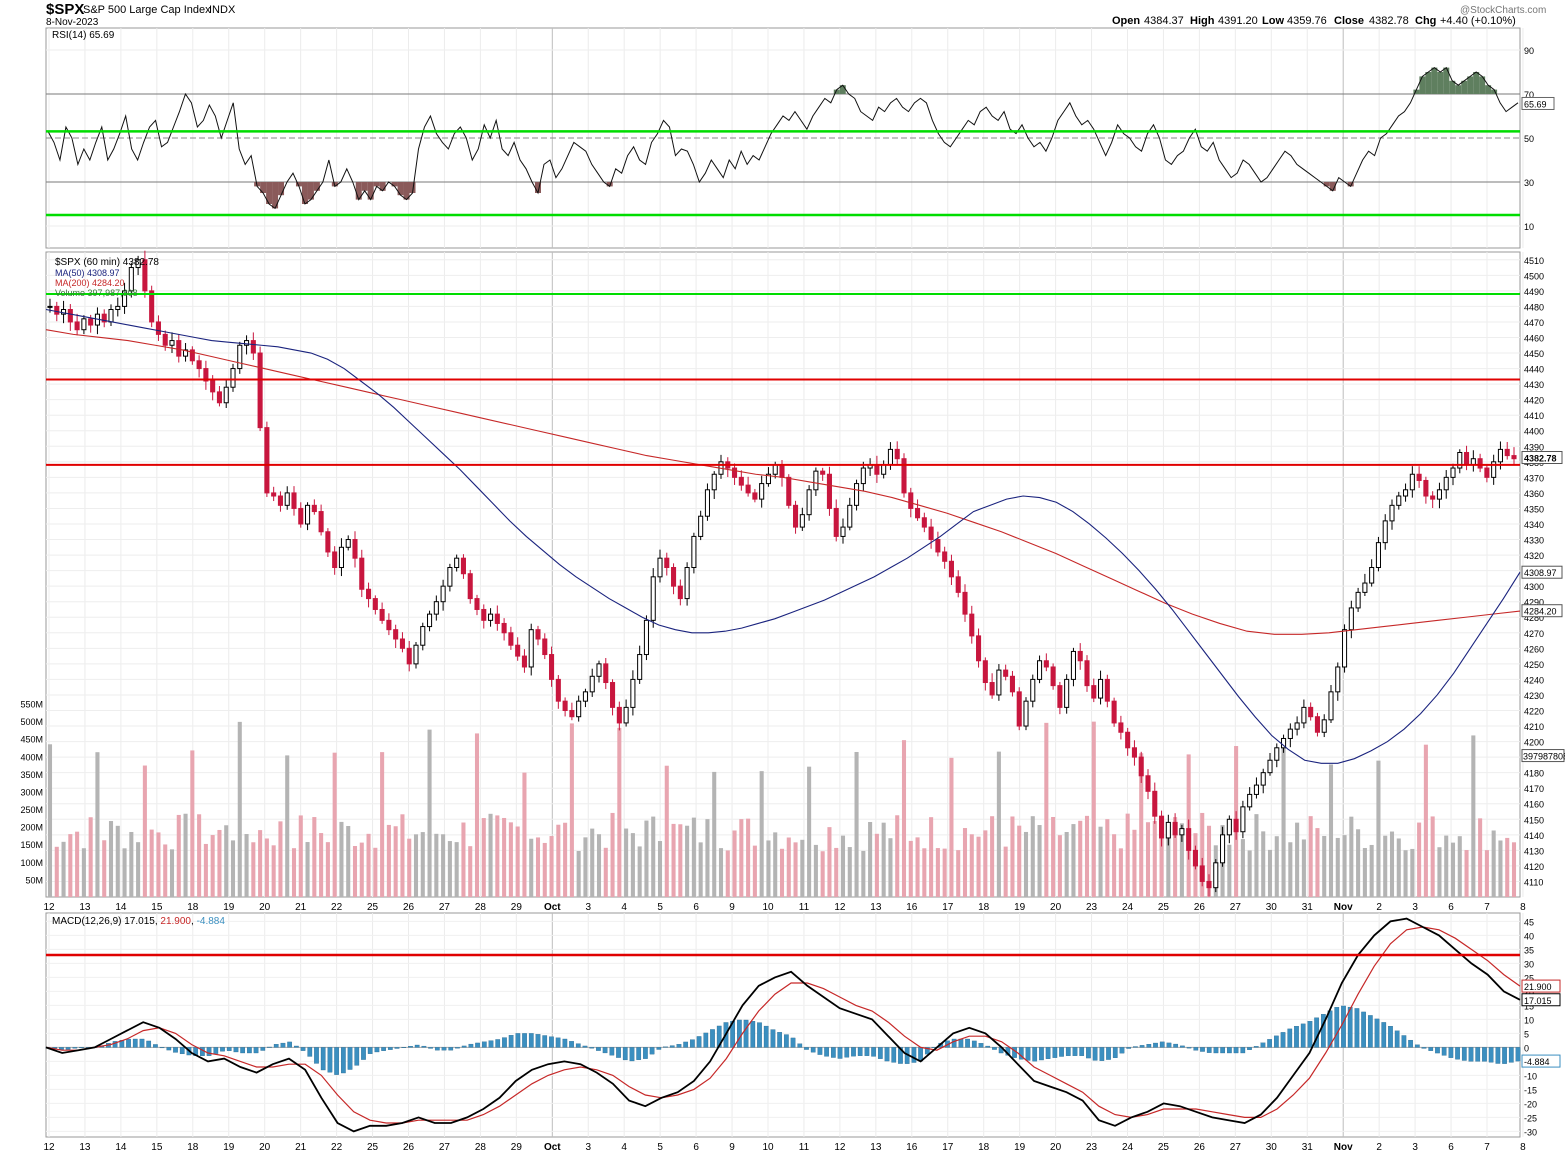 This screenshot has width=1565, height=1157. What do you see at coordinates (1537, 1062) in the screenshot?
I see `hist-badge: -4.884` at bounding box center [1537, 1062].